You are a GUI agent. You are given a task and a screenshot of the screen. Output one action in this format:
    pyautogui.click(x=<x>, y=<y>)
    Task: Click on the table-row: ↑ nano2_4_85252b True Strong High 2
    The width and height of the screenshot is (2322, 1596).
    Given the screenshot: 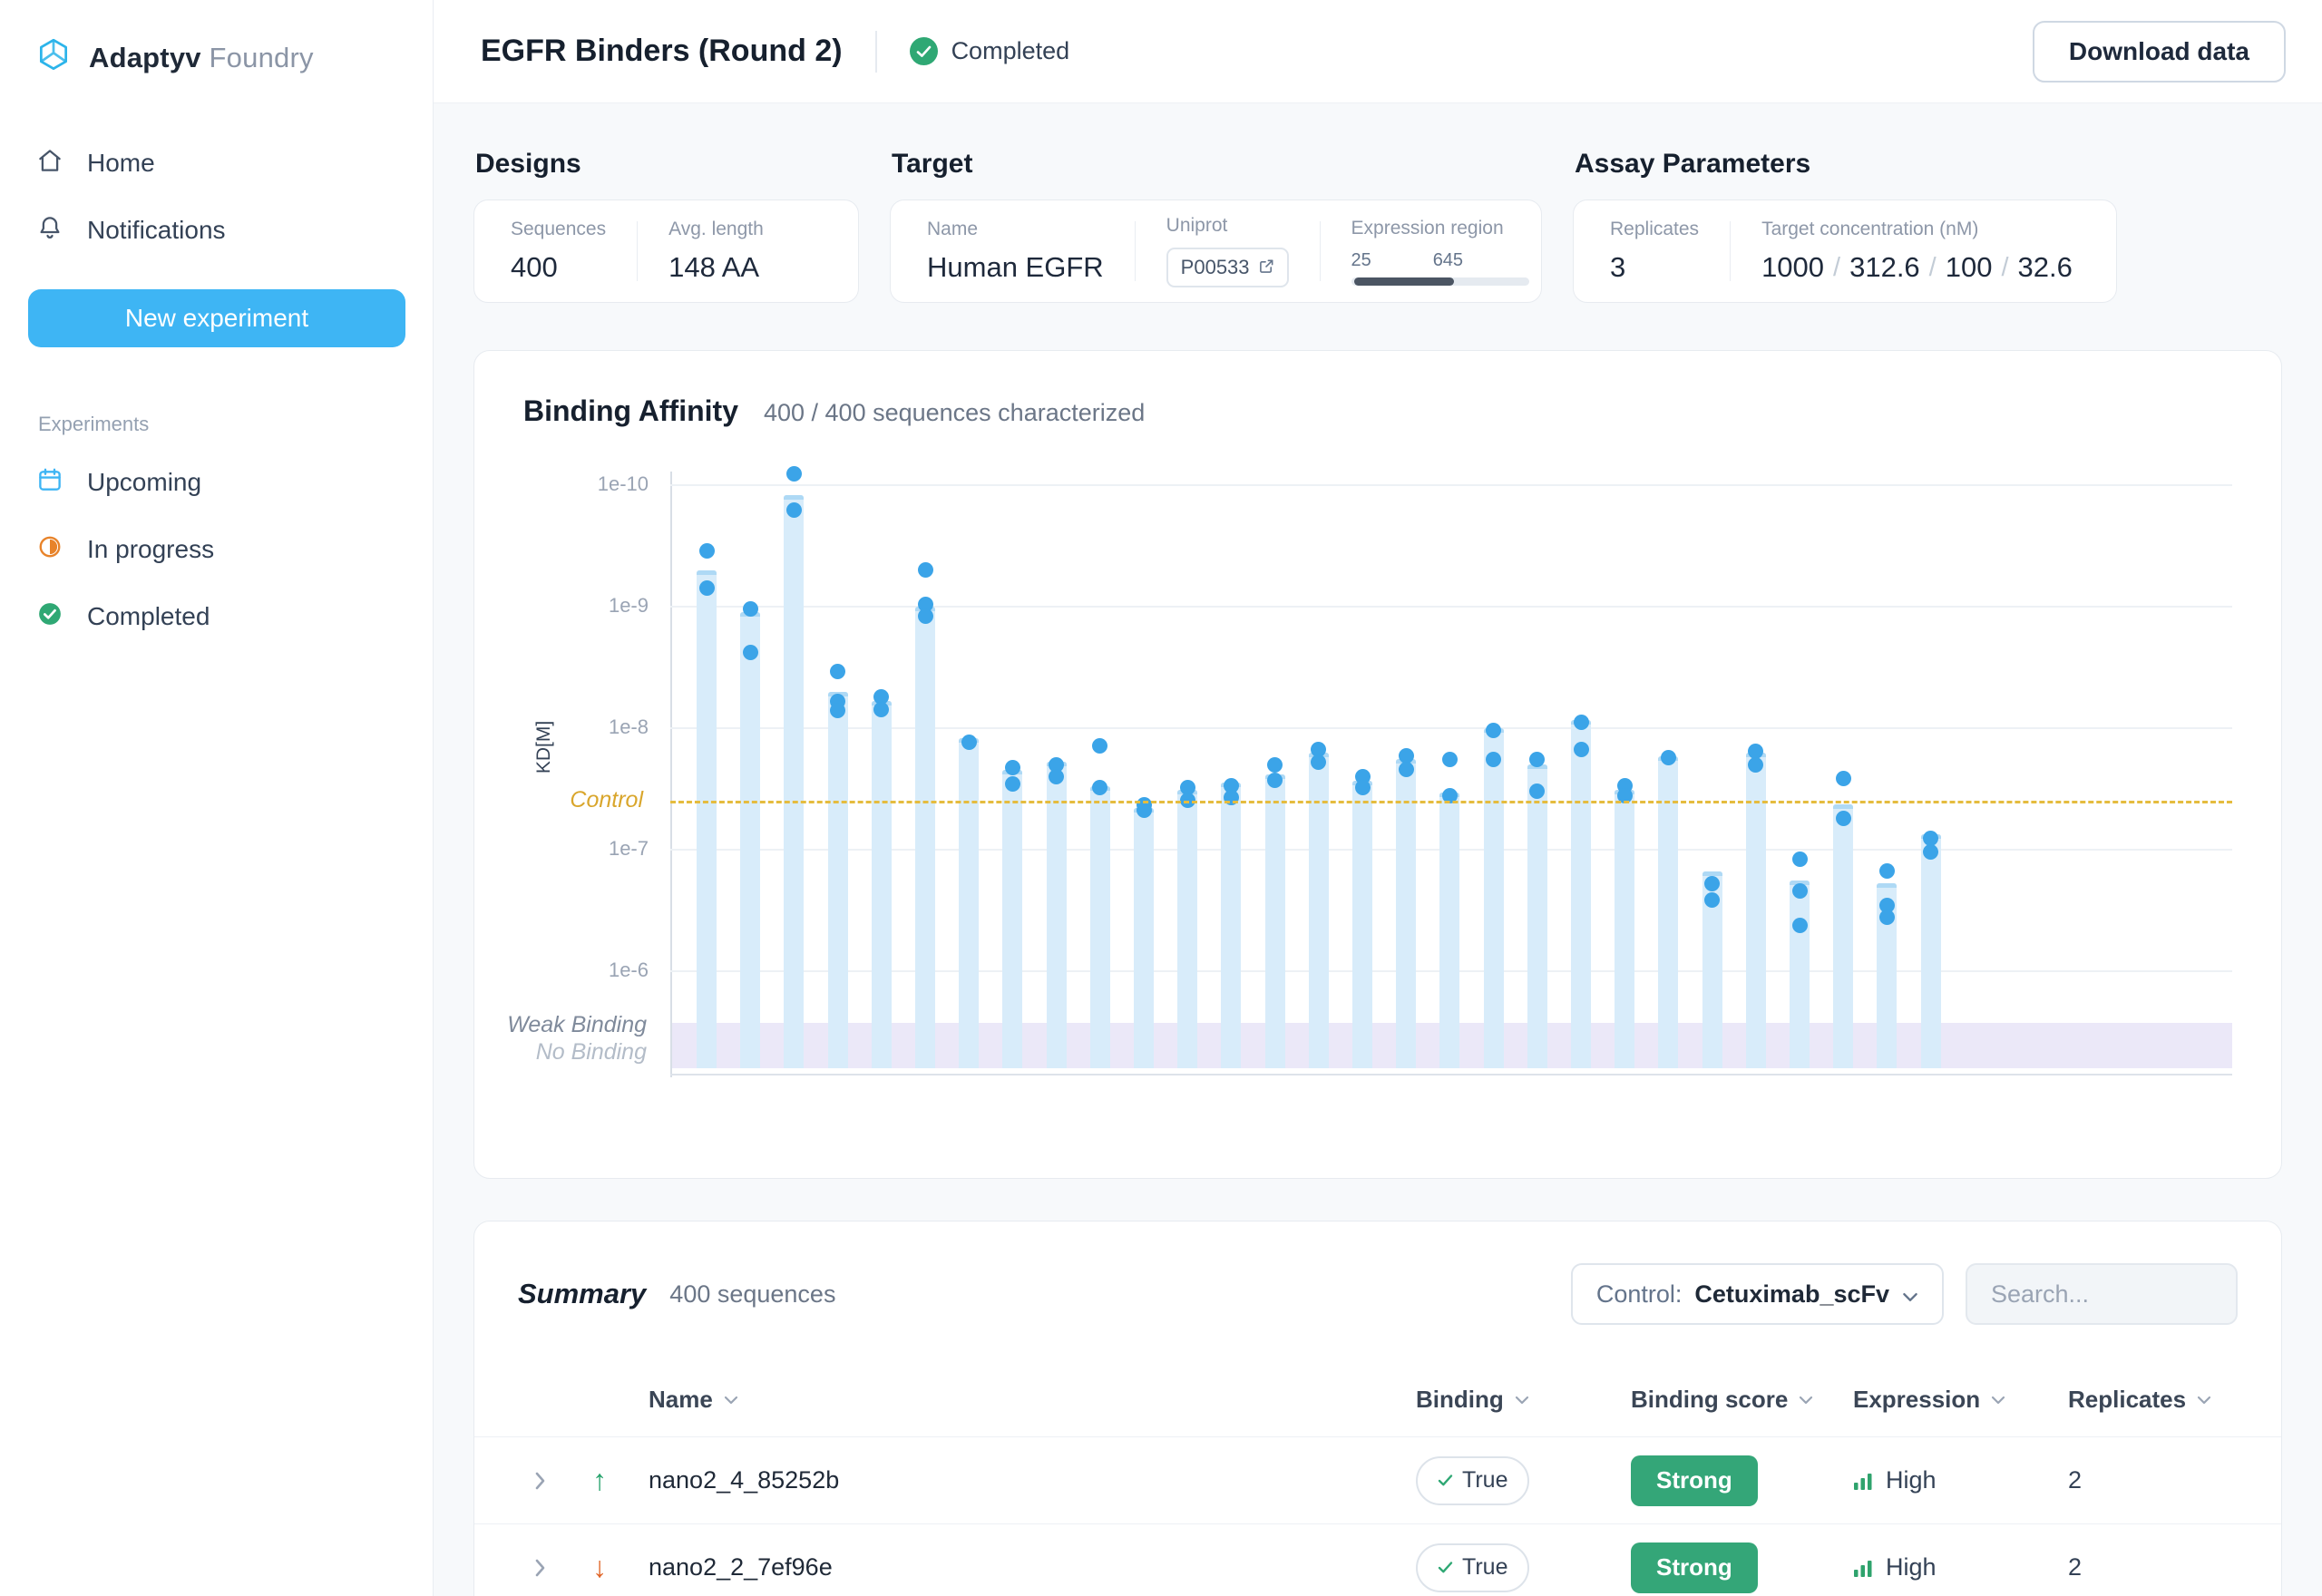 What is the action you would take?
    pyautogui.click(x=1378, y=1480)
    